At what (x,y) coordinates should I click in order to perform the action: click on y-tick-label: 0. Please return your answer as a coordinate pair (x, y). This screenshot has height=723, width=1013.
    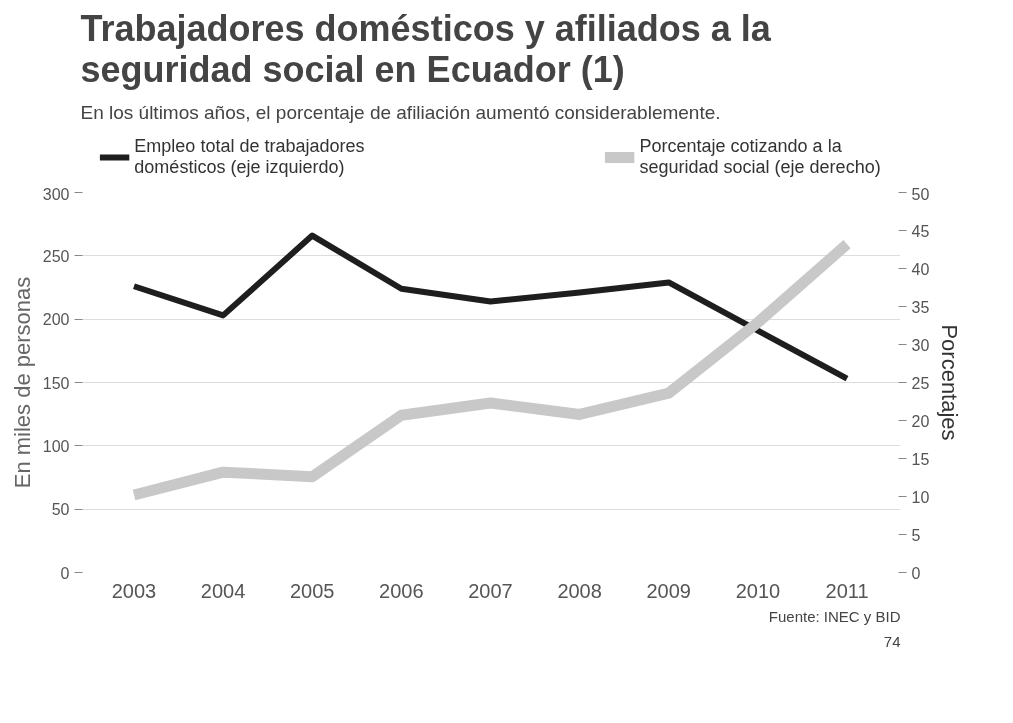
    Looking at the image, I should click on (65, 573).